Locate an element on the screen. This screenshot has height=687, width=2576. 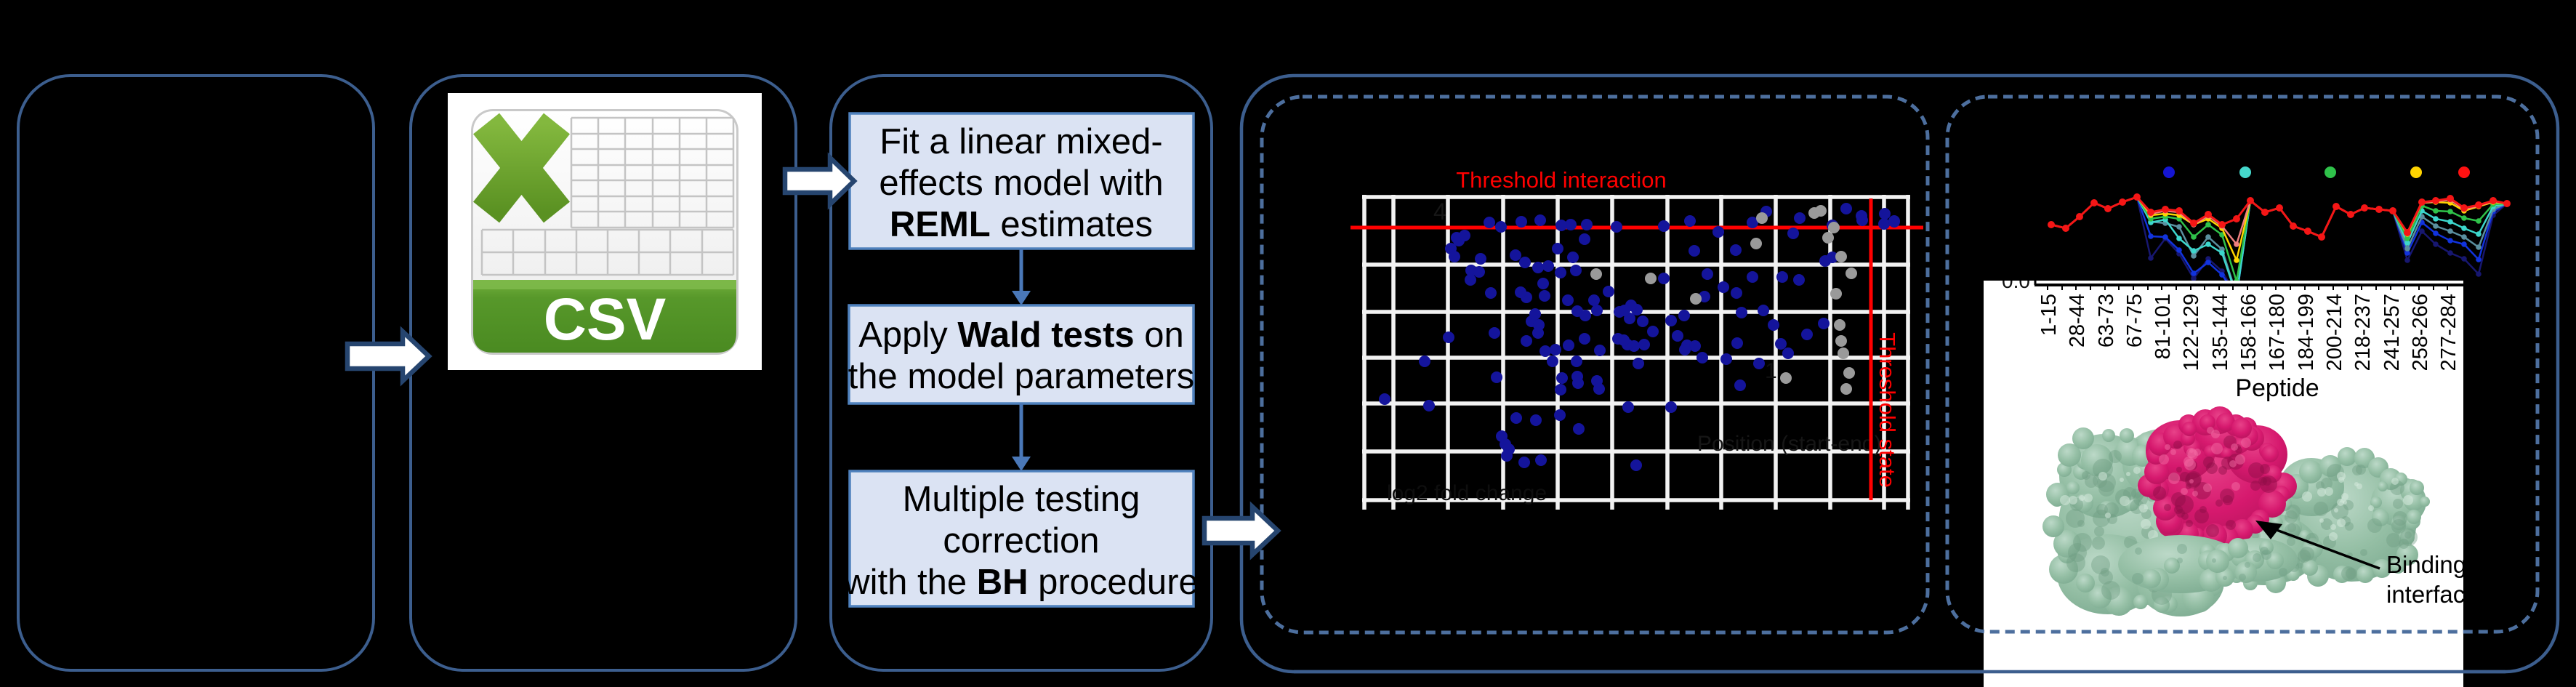
svg-text: 67-75 is located at coordinates (2134, 320).